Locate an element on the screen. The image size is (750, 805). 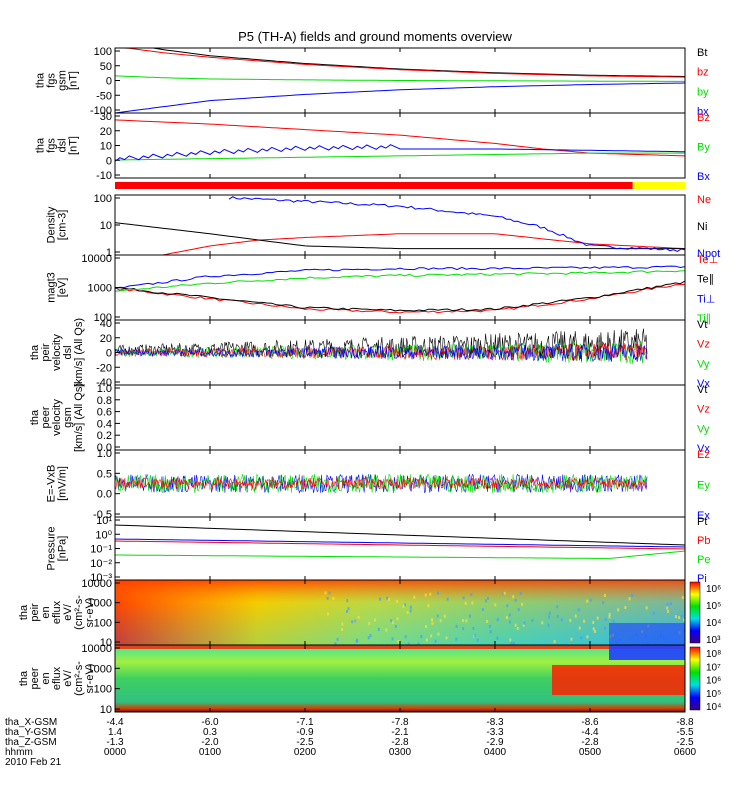
x-row-value: 0.3 is located at coordinates (210, 732).